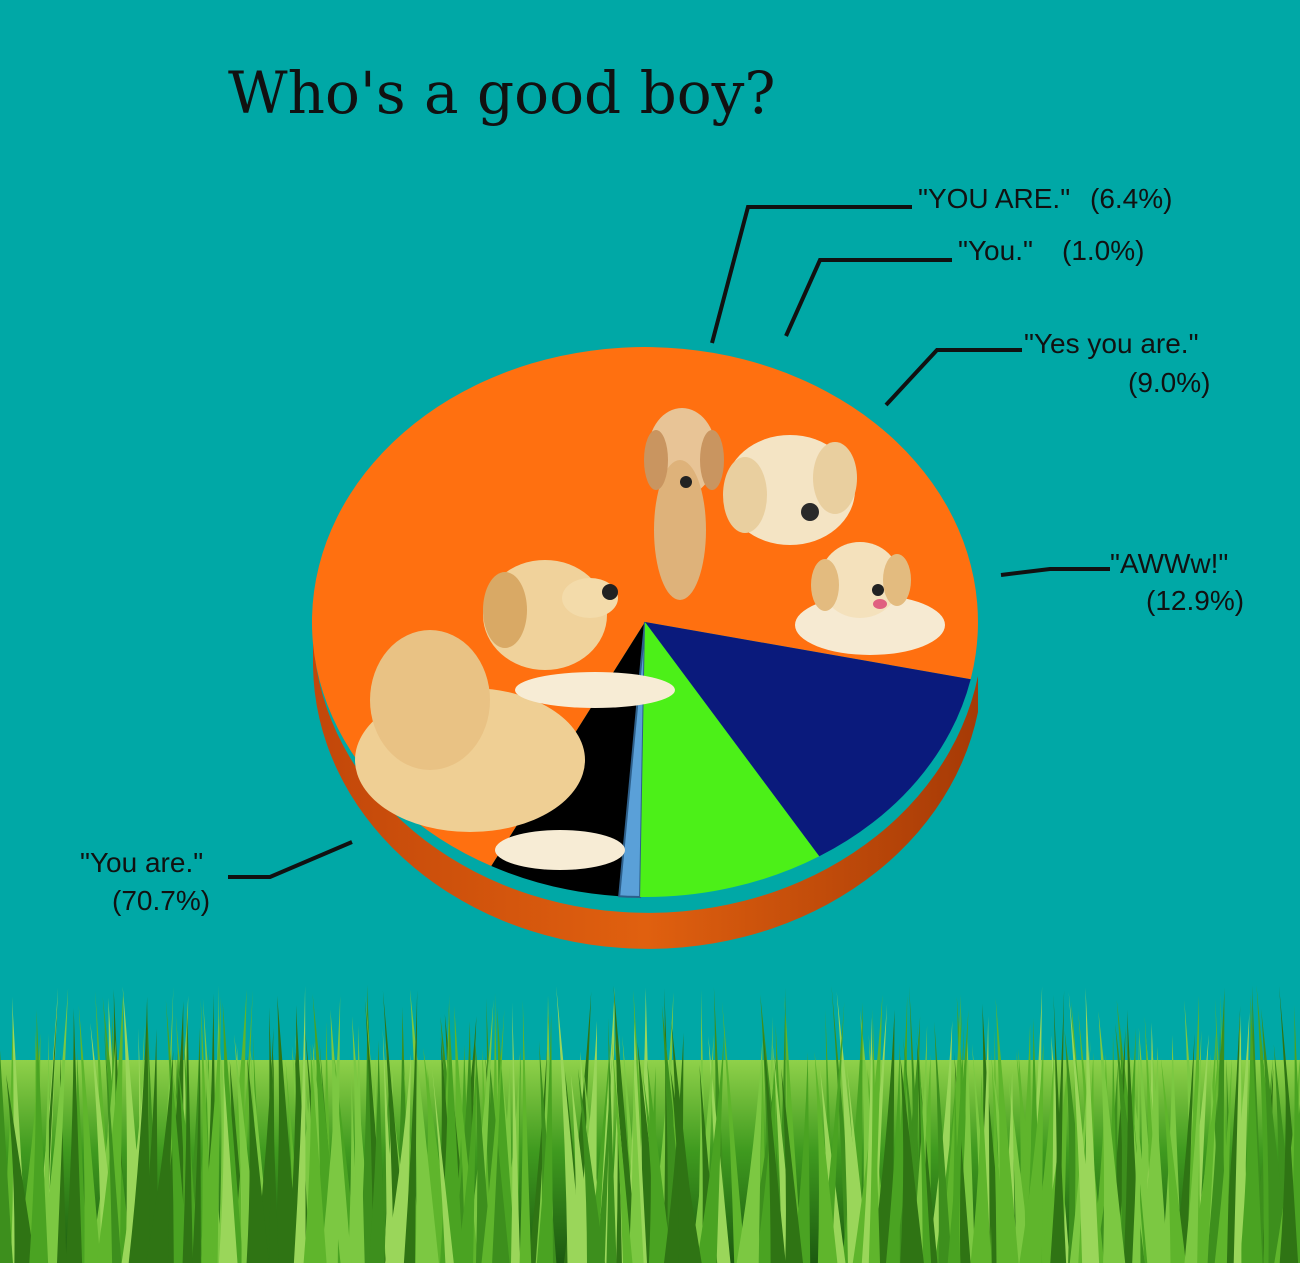 Image resolution: width=1300 pixels, height=1263 pixels. Describe the element at coordinates (995, 250) in the screenshot. I see `slice-label-text: "You."` at that location.